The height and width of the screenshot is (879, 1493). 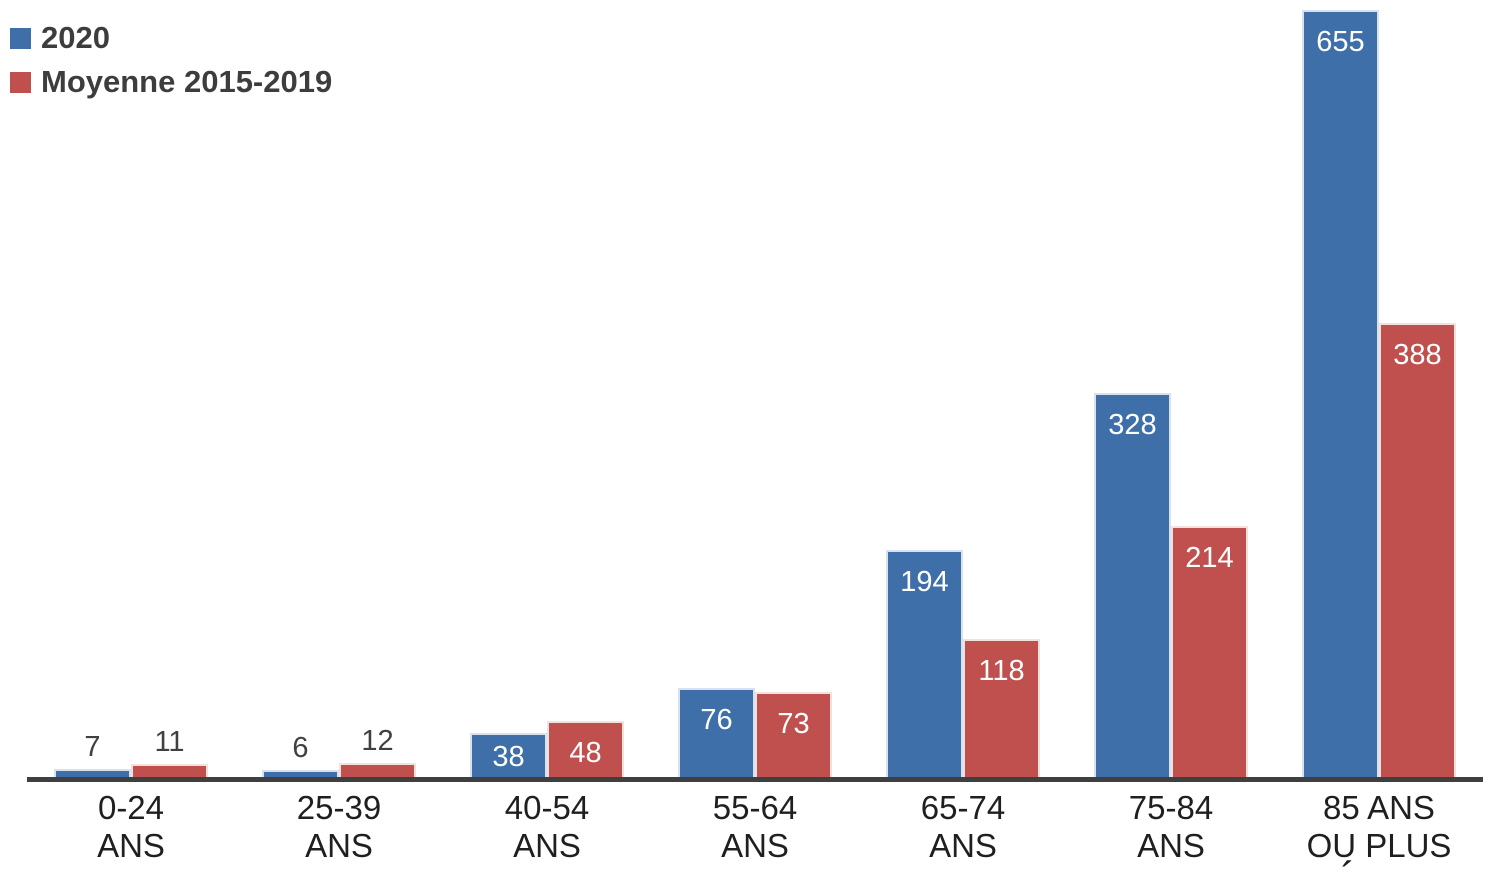 I want to click on data-label: 194, so click(x=924, y=582).